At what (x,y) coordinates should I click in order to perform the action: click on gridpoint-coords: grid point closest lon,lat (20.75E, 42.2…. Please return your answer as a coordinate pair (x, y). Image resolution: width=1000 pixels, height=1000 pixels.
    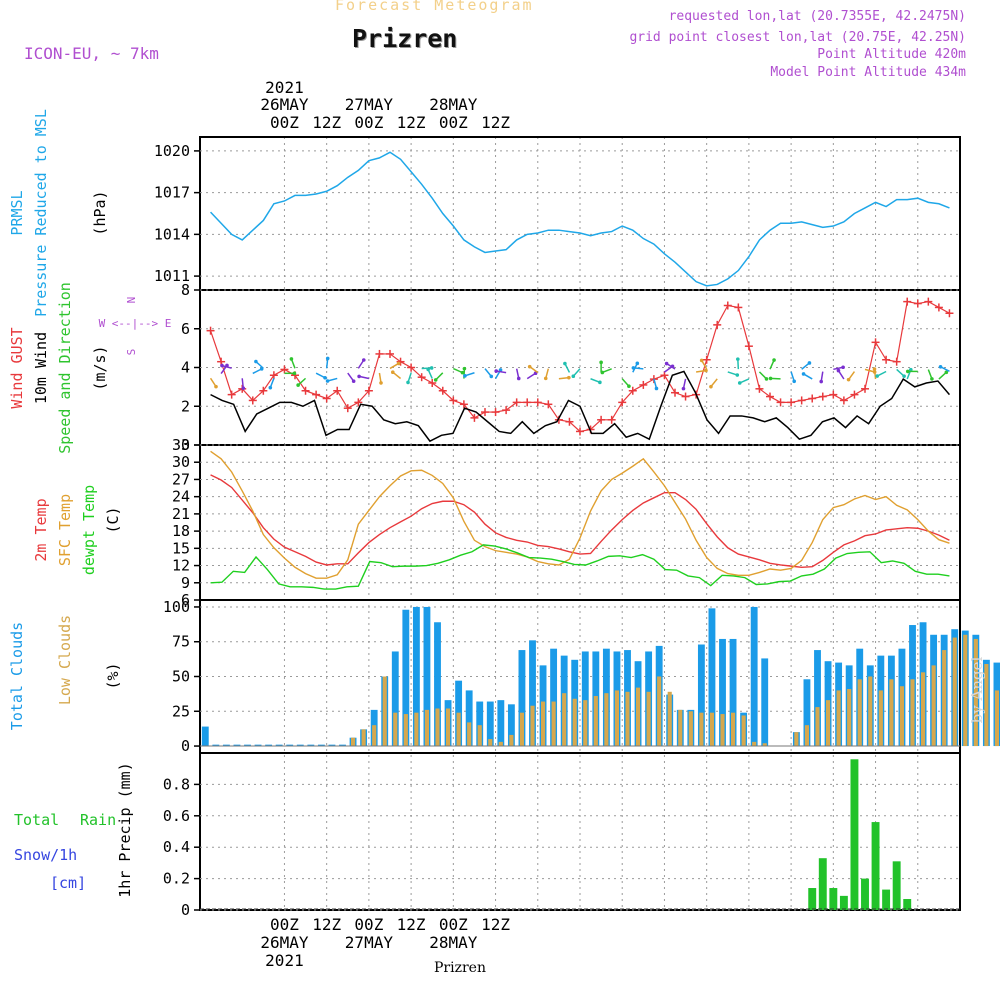
    Looking at the image, I should click on (797, 37).